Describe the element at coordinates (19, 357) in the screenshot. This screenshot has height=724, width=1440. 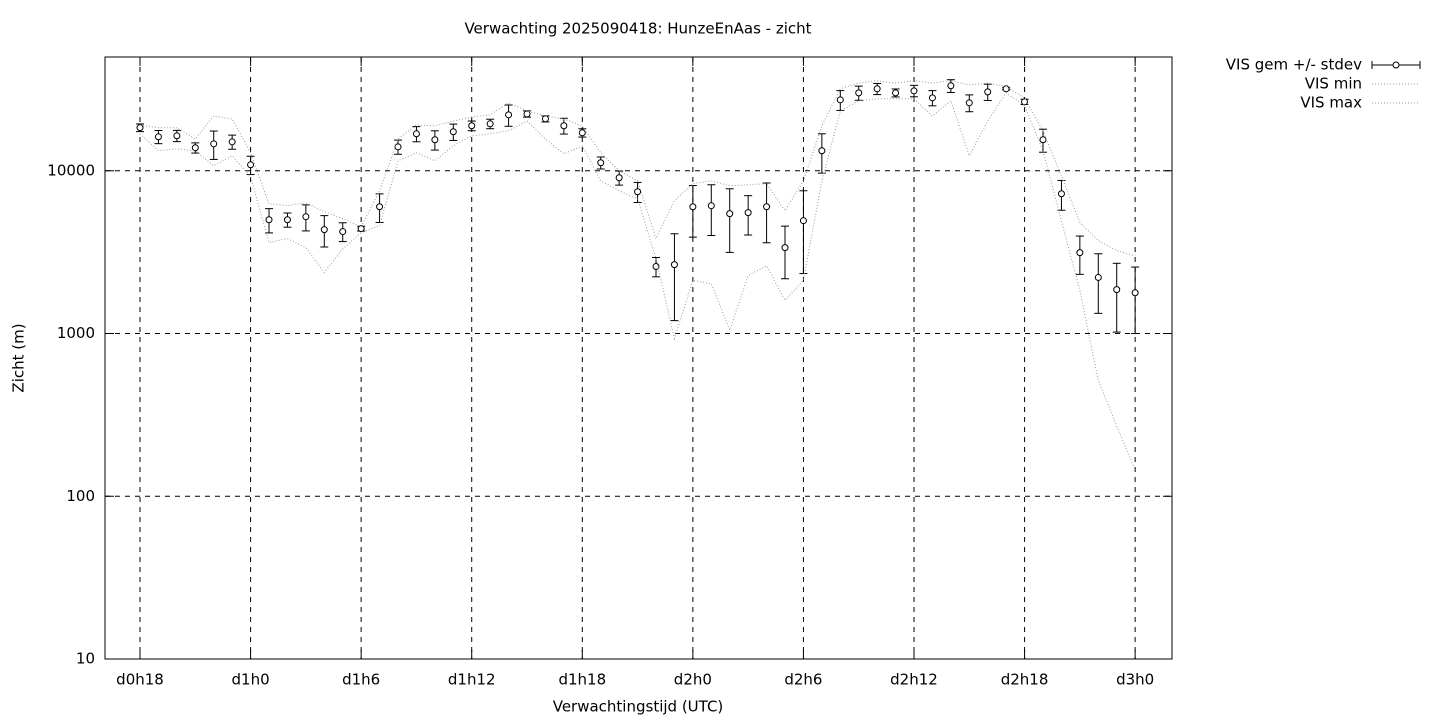
I see `y-axis-label: Zicht (m)` at that location.